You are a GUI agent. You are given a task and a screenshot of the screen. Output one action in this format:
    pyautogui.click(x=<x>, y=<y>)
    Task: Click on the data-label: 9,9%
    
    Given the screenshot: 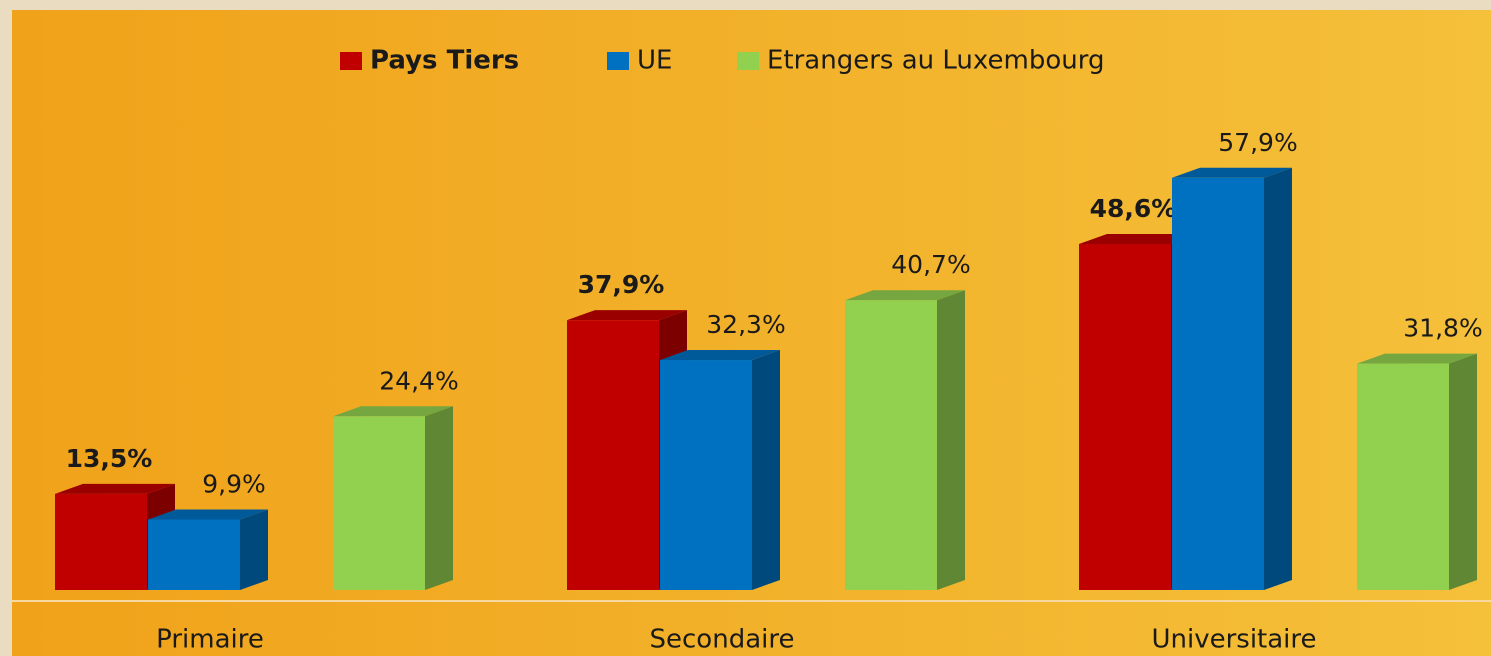 What is the action you would take?
    pyautogui.click(x=234, y=484)
    